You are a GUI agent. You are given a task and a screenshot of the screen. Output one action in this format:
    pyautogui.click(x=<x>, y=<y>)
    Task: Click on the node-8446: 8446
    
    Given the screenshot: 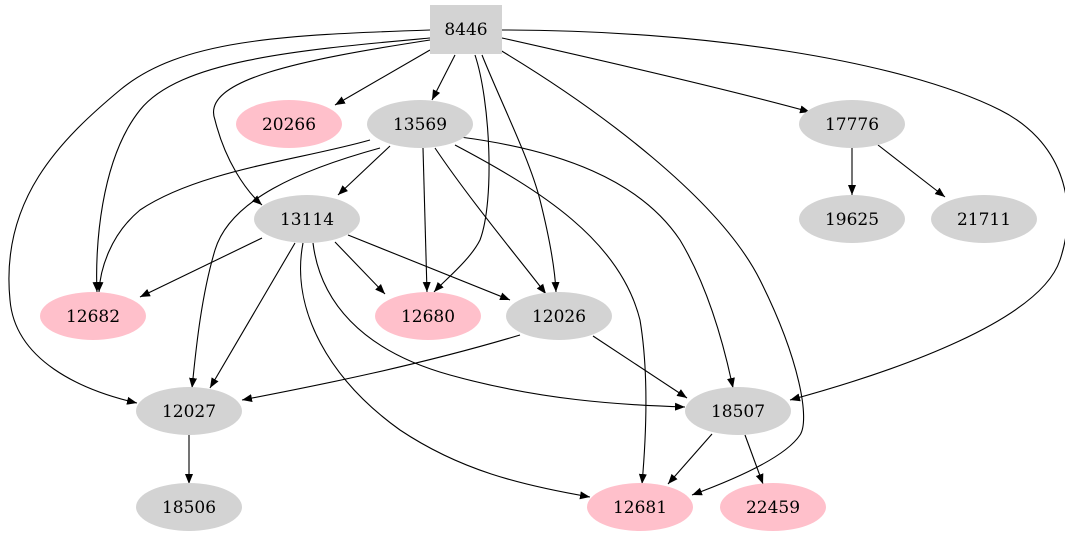 What is the action you would take?
    pyautogui.click(x=466, y=29)
    